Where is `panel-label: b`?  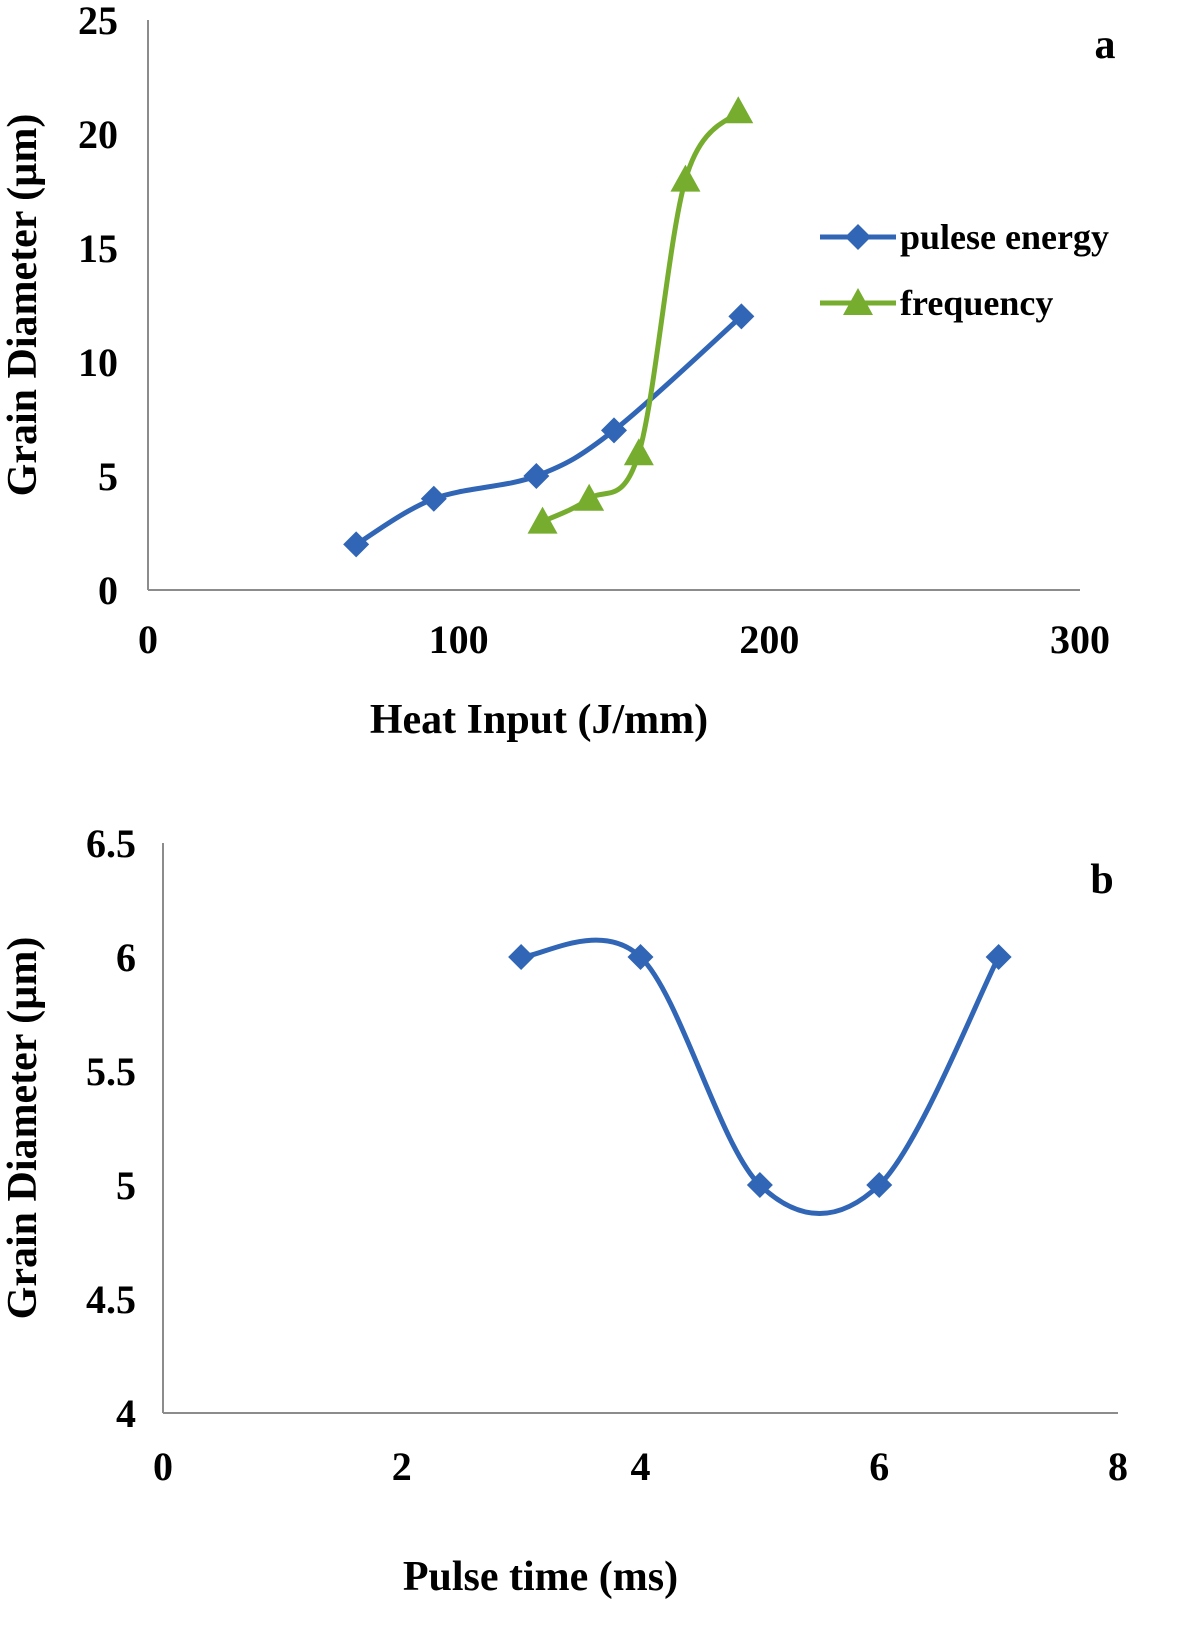
panel-label: b is located at coordinates (1101, 880).